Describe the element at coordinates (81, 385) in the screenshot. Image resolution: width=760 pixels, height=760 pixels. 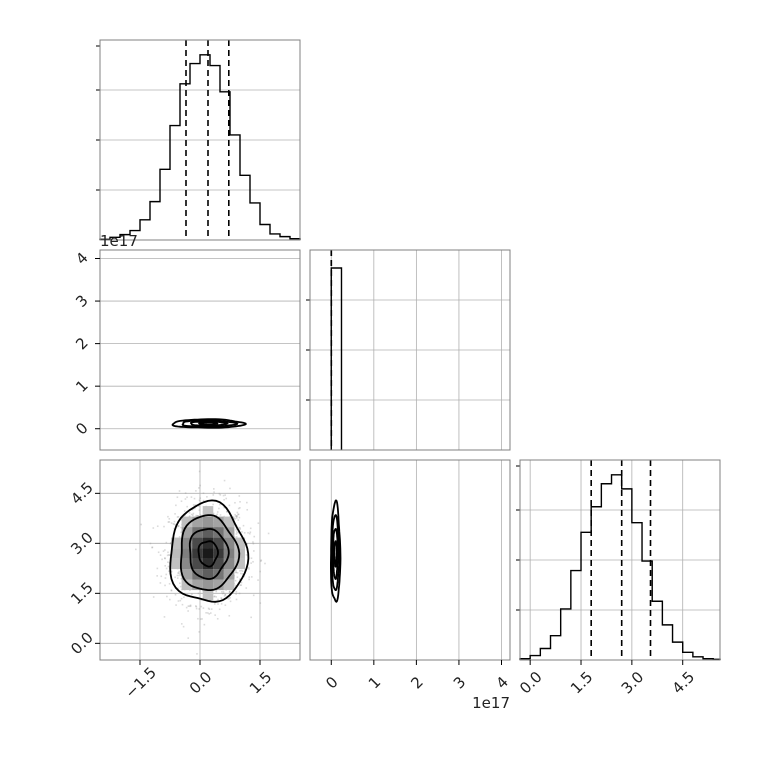
I see `y-tick-label: 1` at that location.